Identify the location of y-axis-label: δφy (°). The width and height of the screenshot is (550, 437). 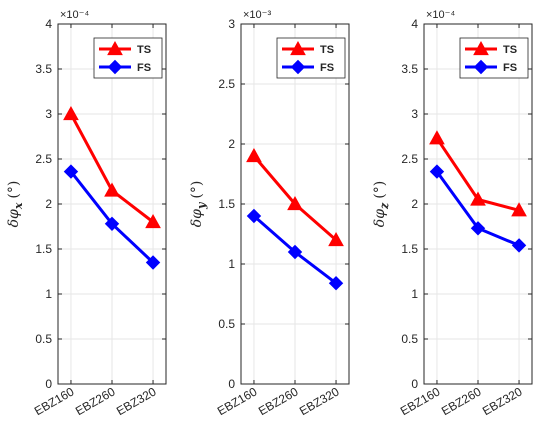
(198, 204).